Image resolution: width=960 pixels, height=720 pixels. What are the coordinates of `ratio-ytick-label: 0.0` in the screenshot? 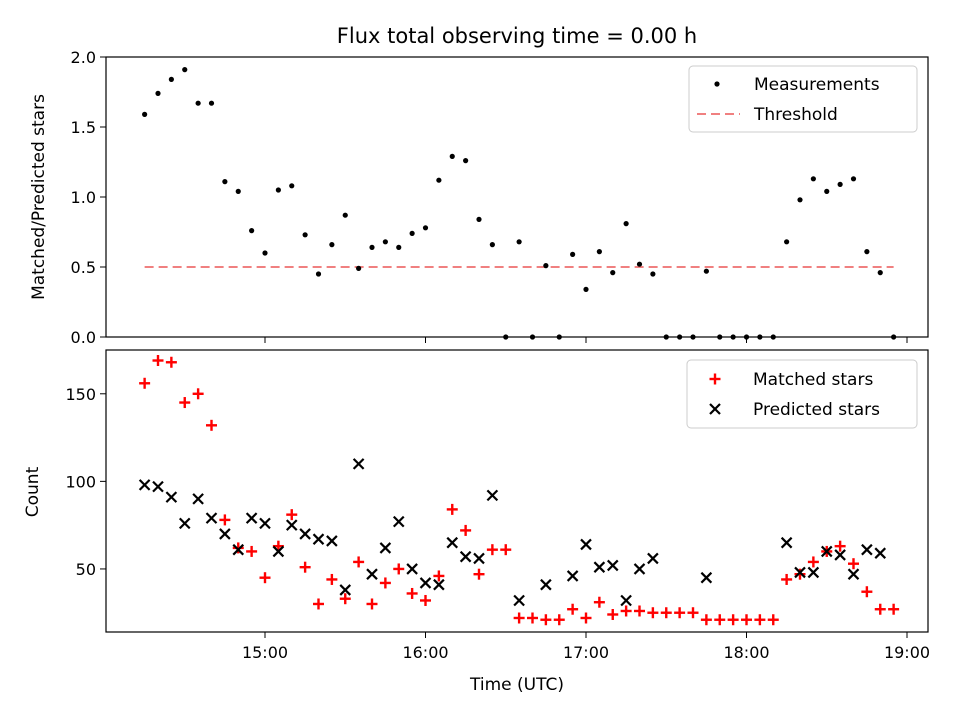 It's located at (83, 337).